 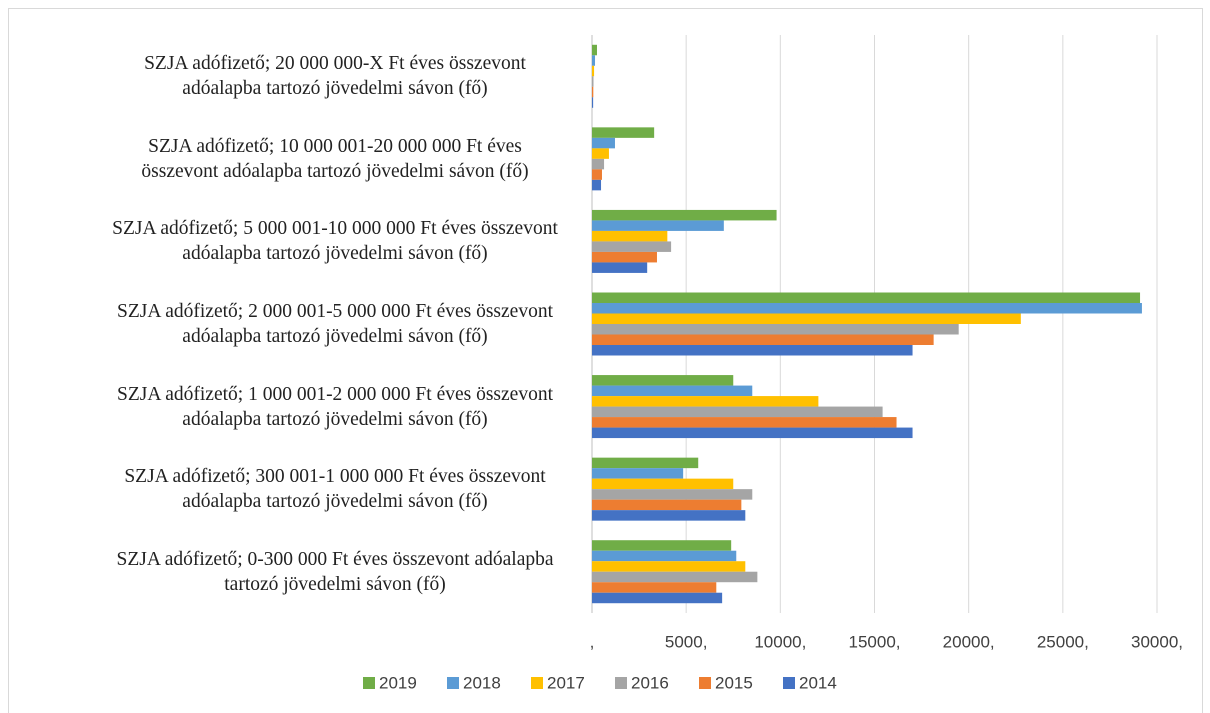 What do you see at coordinates (780, 641) in the screenshot?
I see `x-tick-label: 10000,` at bounding box center [780, 641].